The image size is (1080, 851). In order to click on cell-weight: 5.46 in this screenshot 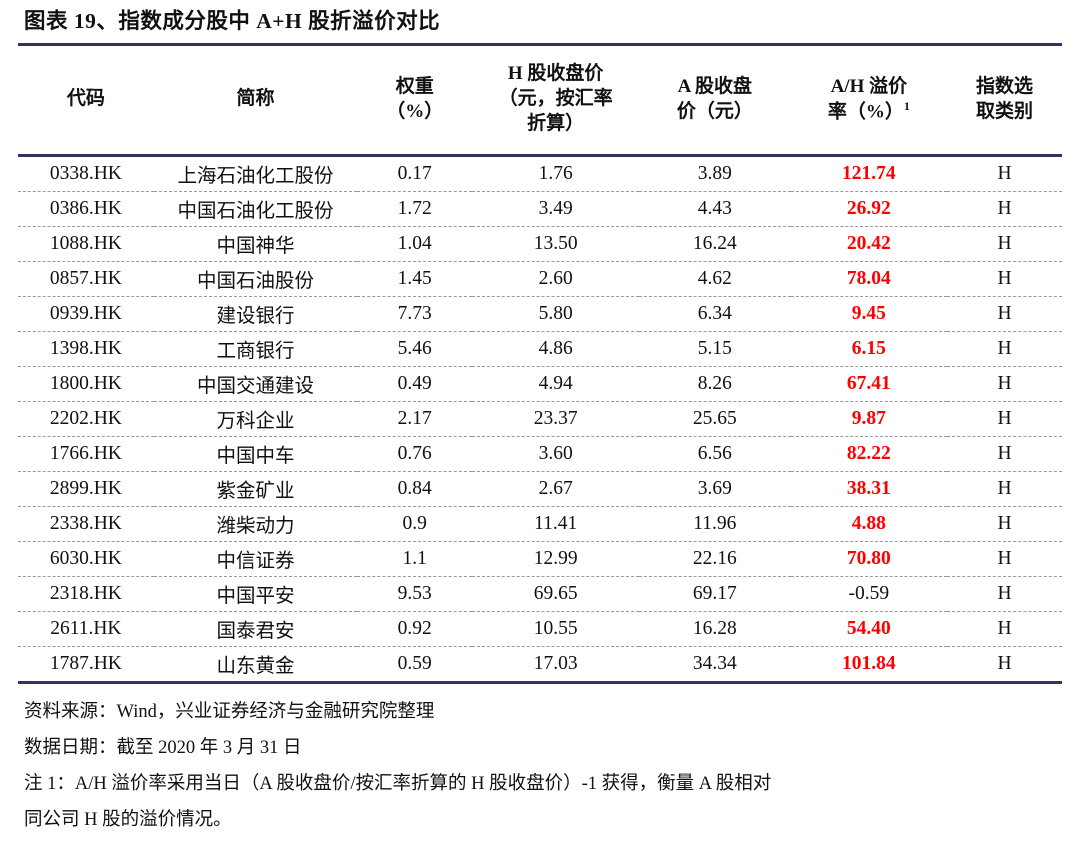, I will do `click(414, 348)`.